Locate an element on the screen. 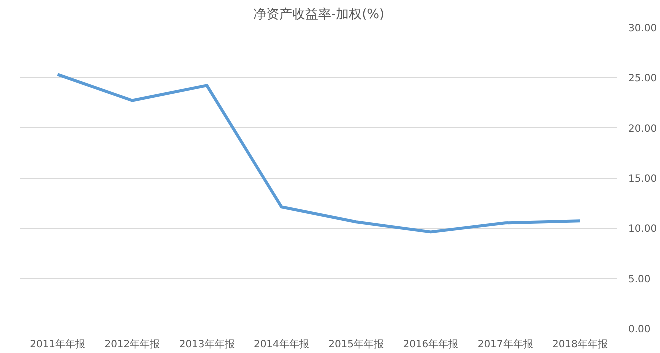 The width and height of the screenshot is (660, 353). y-tick-label: 30.00 is located at coordinates (643, 29).